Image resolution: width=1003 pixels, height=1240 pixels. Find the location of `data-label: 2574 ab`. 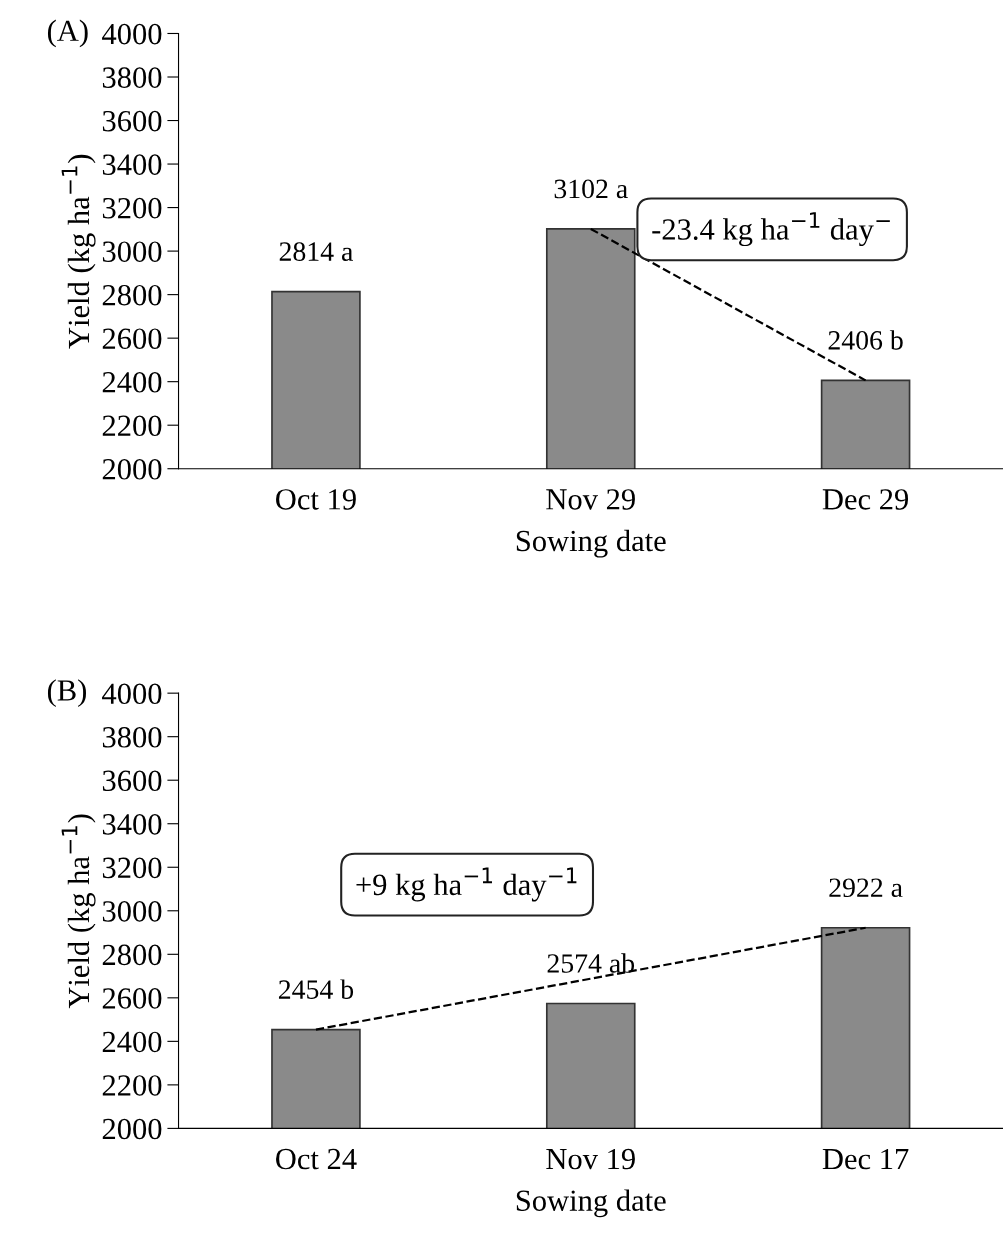

data-label: 2574 ab is located at coordinates (591, 963).